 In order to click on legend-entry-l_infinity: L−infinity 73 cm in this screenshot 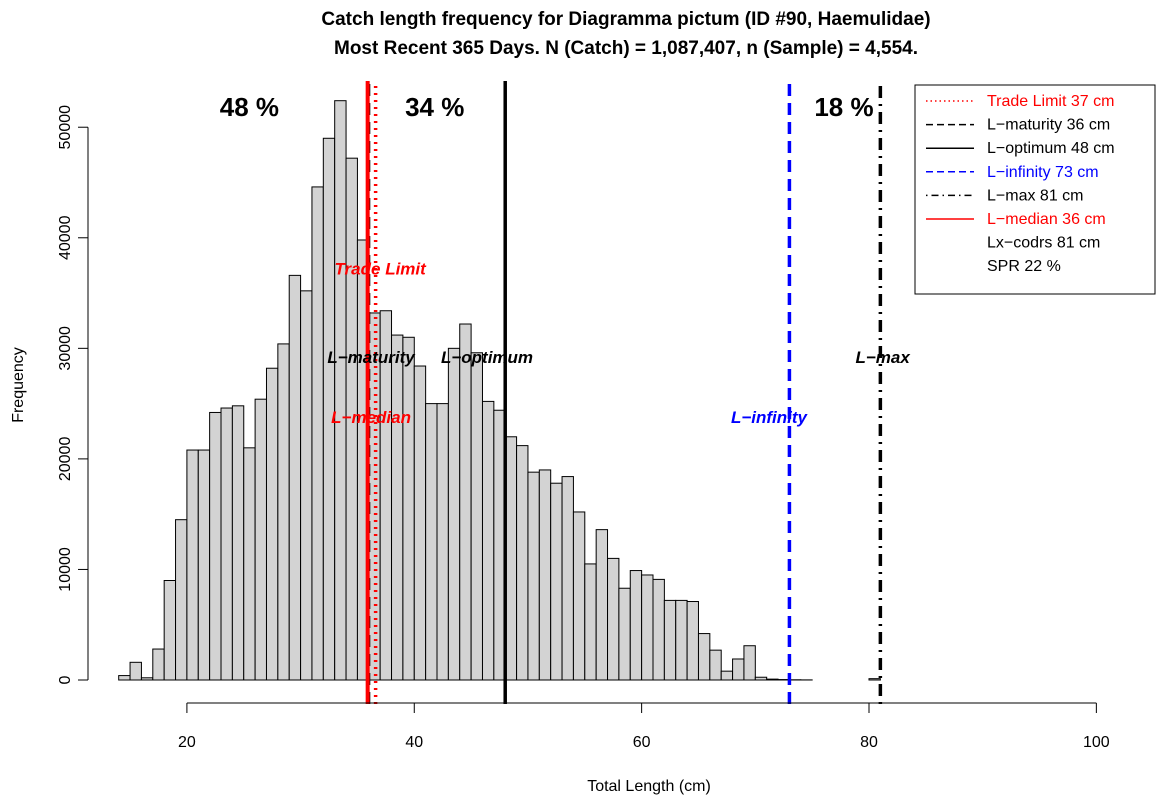, I will do `click(1043, 172)`.